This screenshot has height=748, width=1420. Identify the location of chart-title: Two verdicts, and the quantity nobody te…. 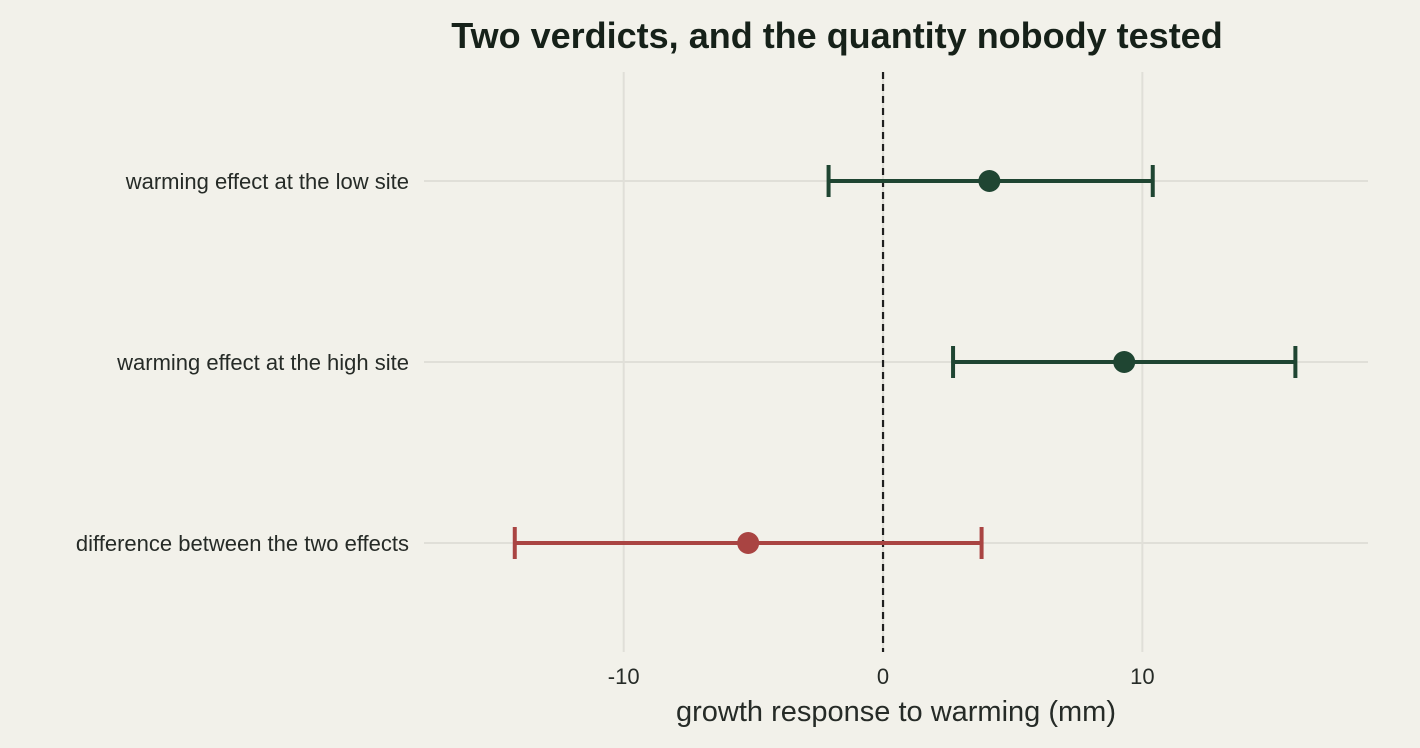
(836, 35).